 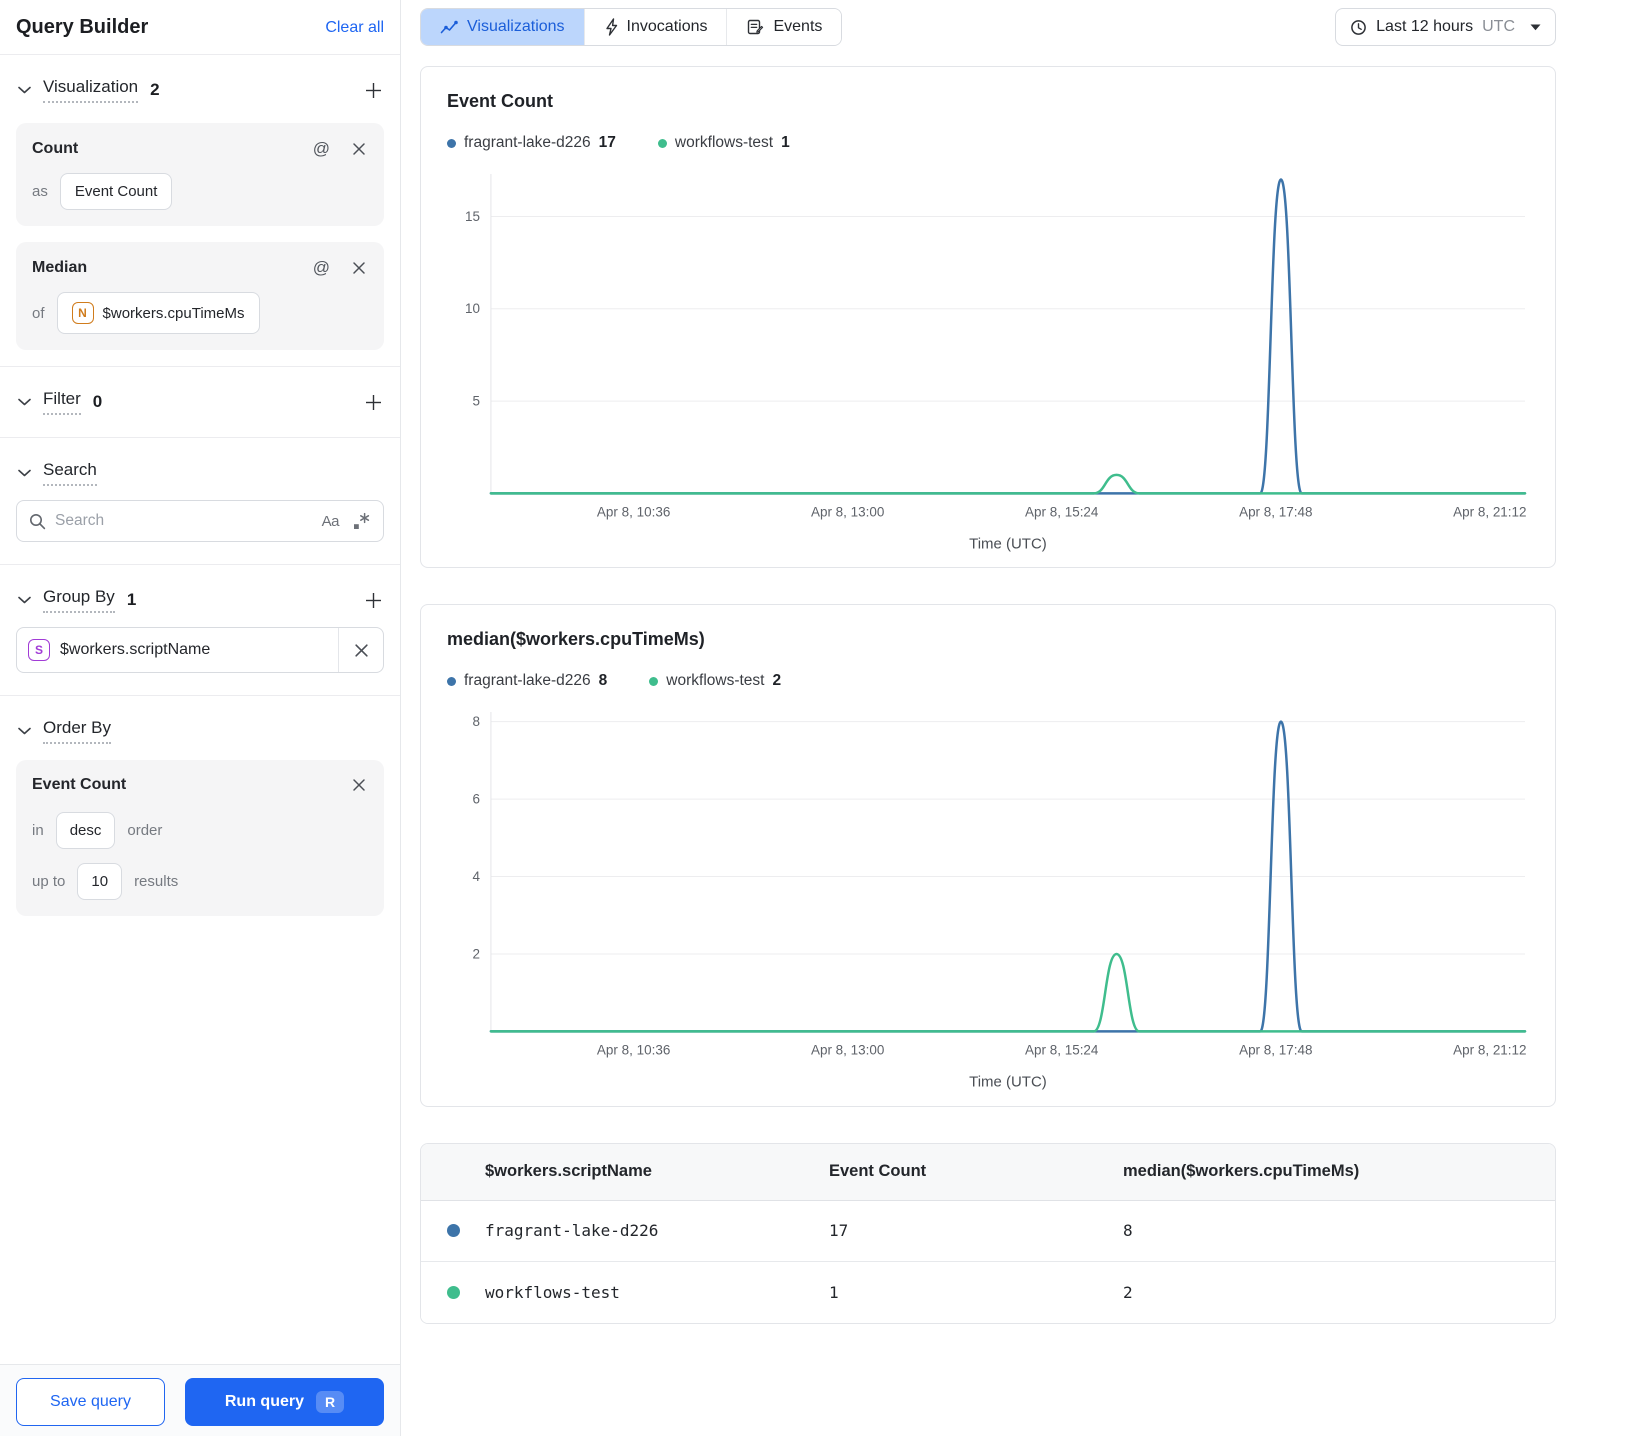 What do you see at coordinates (988, 1231) in the screenshot?
I see `table-row: fragrant-lake-d226 17 8` at bounding box center [988, 1231].